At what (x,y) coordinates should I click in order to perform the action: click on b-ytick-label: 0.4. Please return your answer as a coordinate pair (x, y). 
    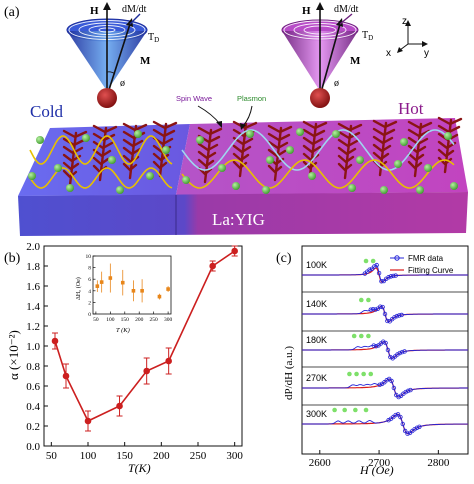
    Looking at the image, I should click on (33, 407).